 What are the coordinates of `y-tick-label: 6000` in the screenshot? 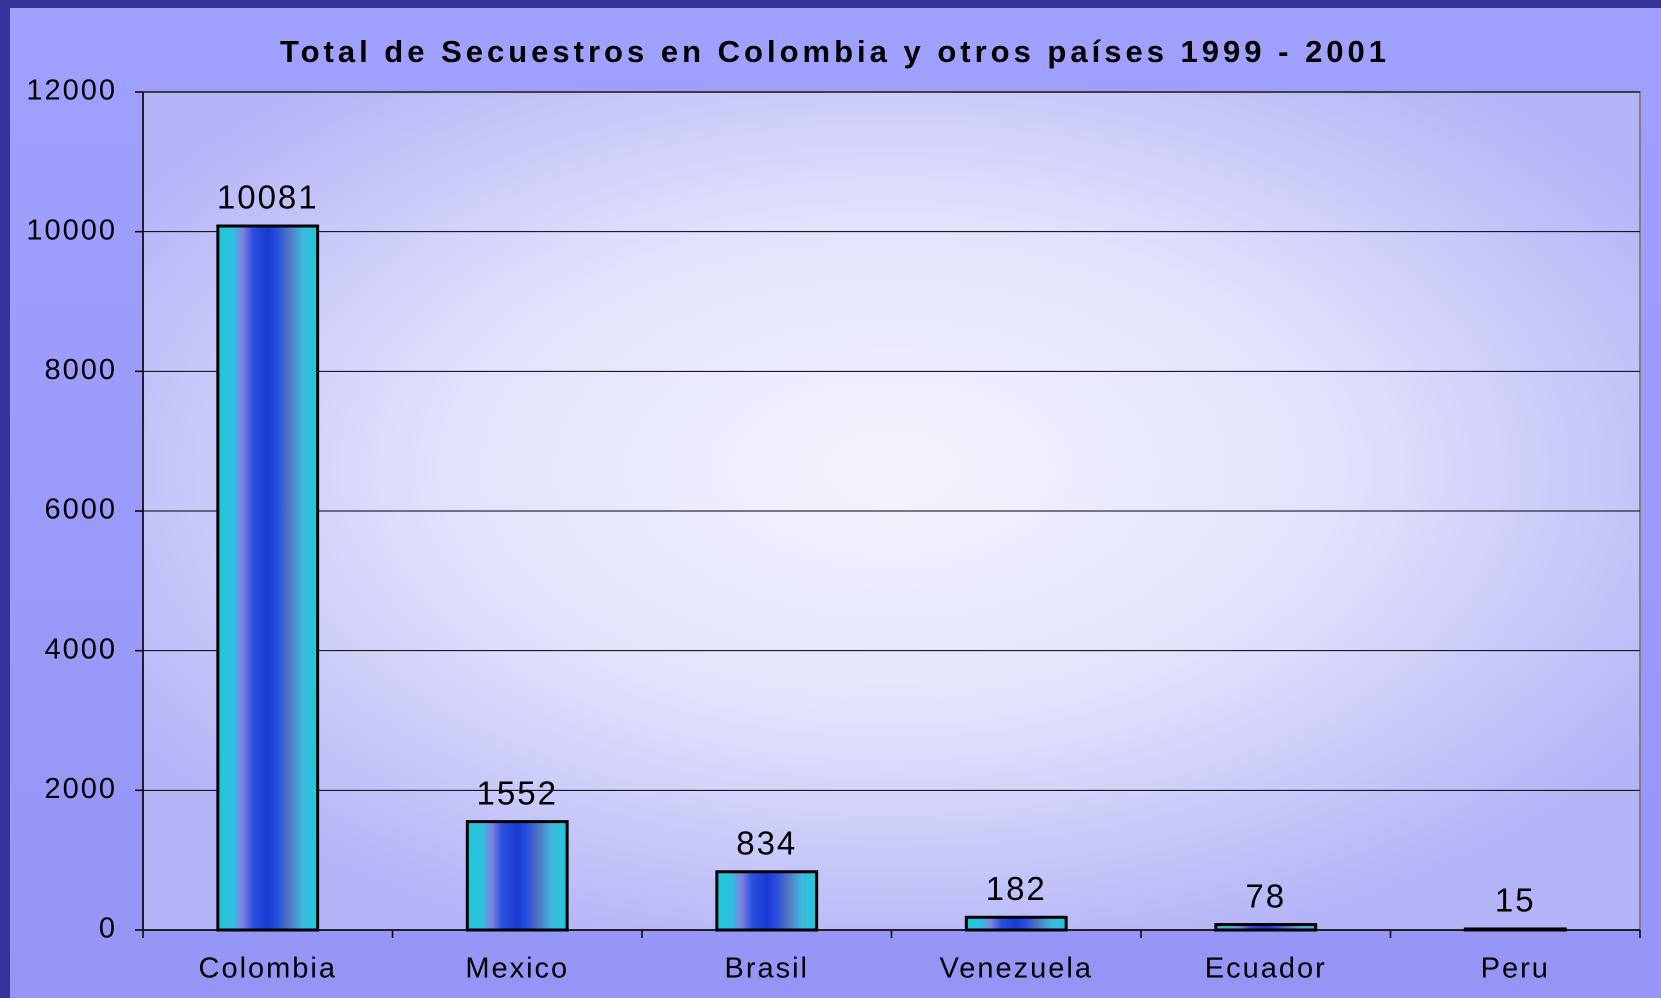 It's located at (80, 510).